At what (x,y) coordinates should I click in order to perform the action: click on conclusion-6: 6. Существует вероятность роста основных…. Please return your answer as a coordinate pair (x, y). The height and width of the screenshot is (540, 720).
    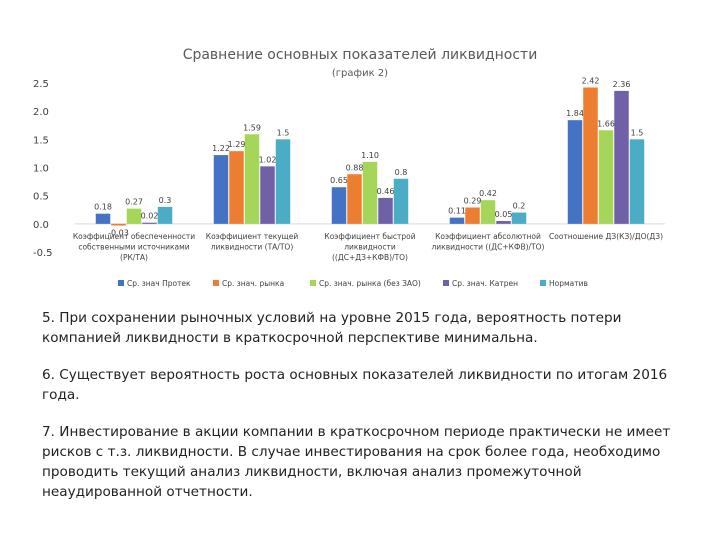
    Looking at the image, I should click on (355, 385).